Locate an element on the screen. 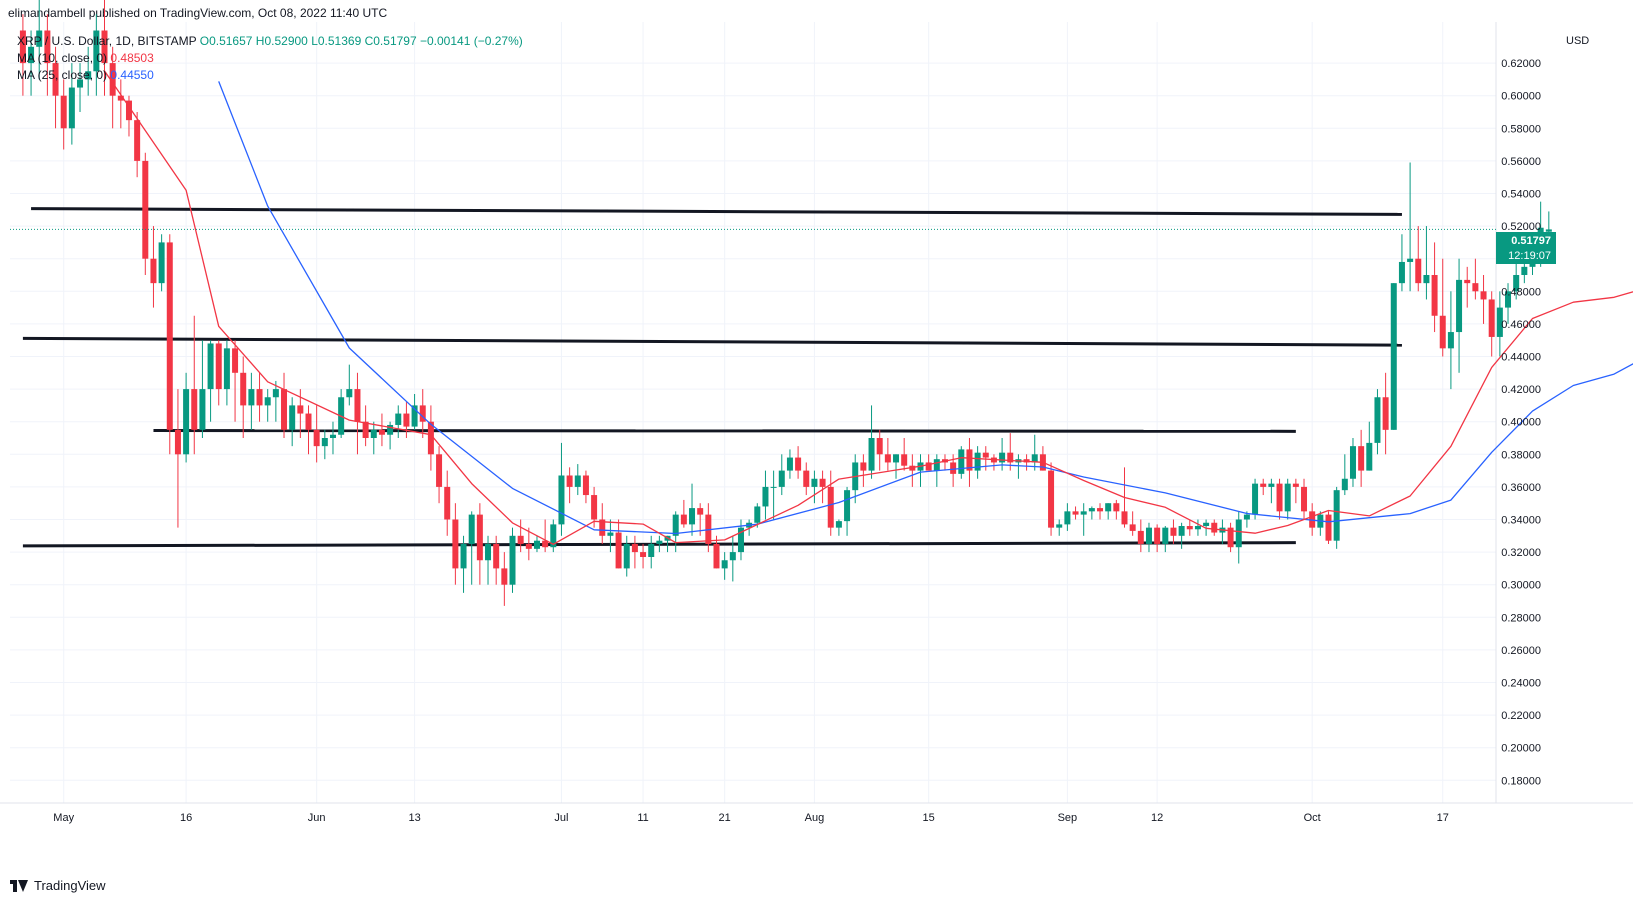 This screenshot has width=1633, height=901. low-value: L0.51369 is located at coordinates (336, 41).